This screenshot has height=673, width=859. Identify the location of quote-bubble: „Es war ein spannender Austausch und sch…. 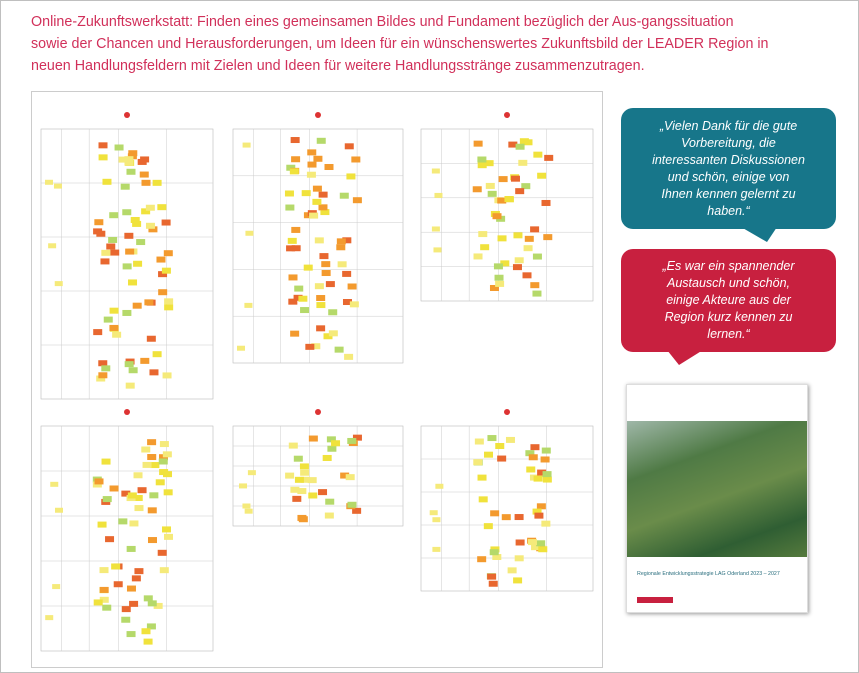
(728, 300).